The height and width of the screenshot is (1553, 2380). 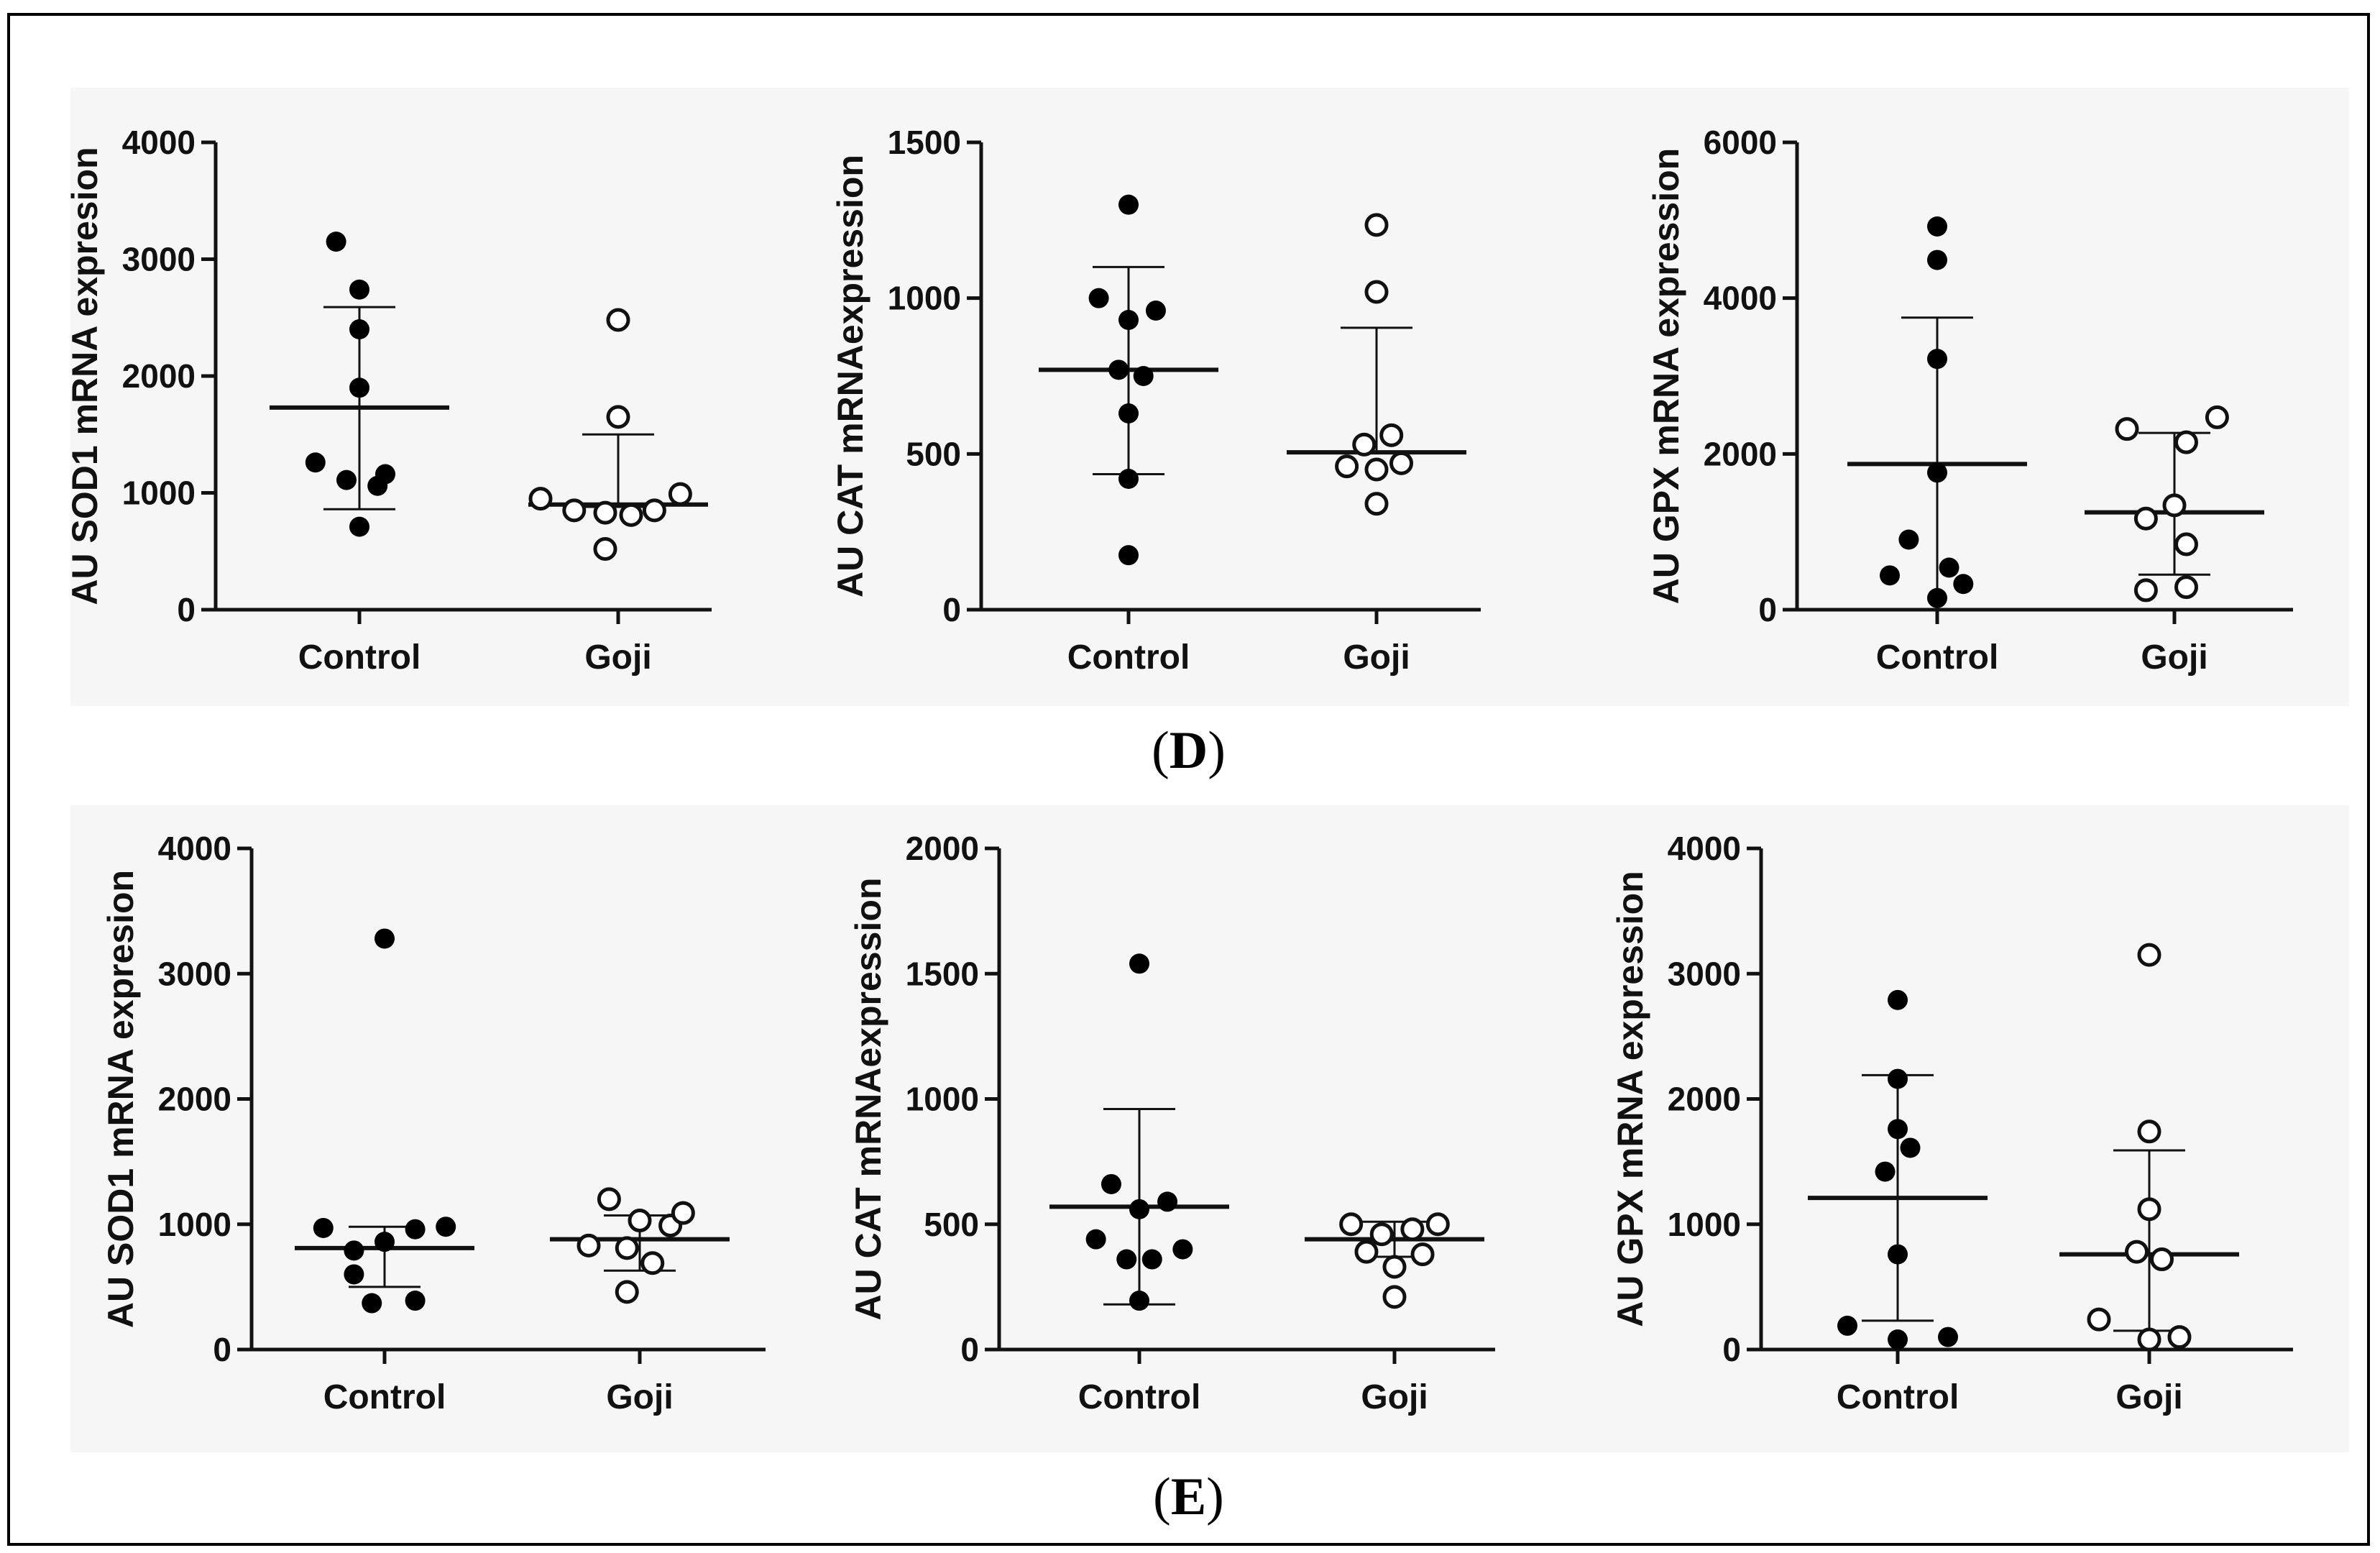 What do you see at coordinates (1704, 1099) in the screenshot?
I see `y-tick-label: 2000` at bounding box center [1704, 1099].